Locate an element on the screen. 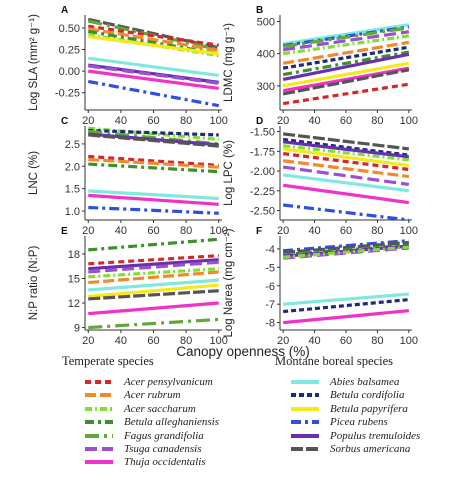  panel-b: B 300 400 500 20 40 60 80 100 LDMC (mg g⁻¹) is located at coordinates (320, 66).